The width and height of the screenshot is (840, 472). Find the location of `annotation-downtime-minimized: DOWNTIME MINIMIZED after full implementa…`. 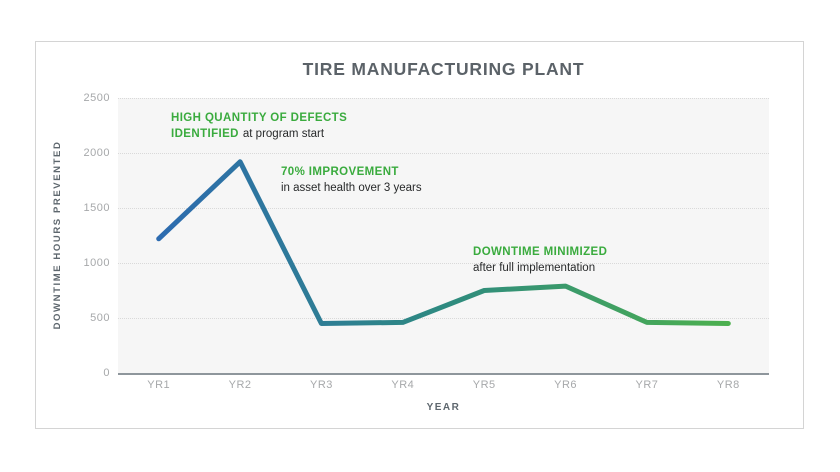

annotation-downtime-minimized: DOWNTIME MINIMIZED after full implementa… is located at coordinates (542, 260).